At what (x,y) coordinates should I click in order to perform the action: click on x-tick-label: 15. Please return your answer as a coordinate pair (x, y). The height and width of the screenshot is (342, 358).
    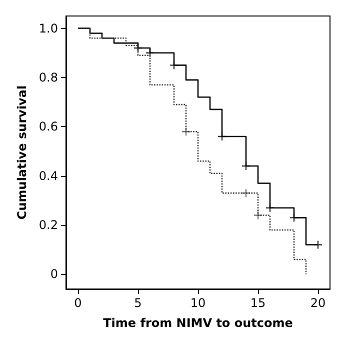
    Looking at the image, I should click on (258, 303).